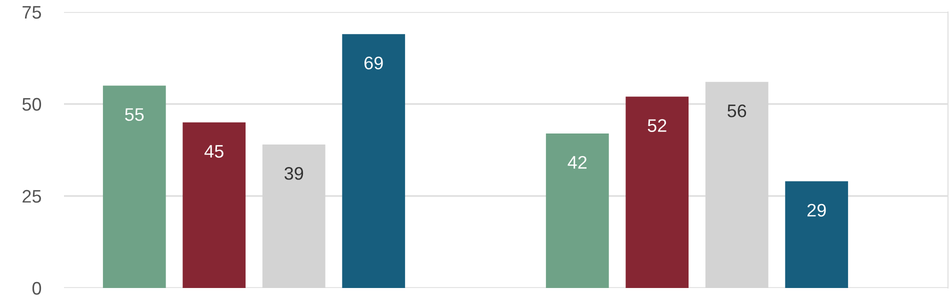 This screenshot has width=950, height=300. Describe the element at coordinates (577, 162) in the screenshot. I see `data-label: 42` at that location.